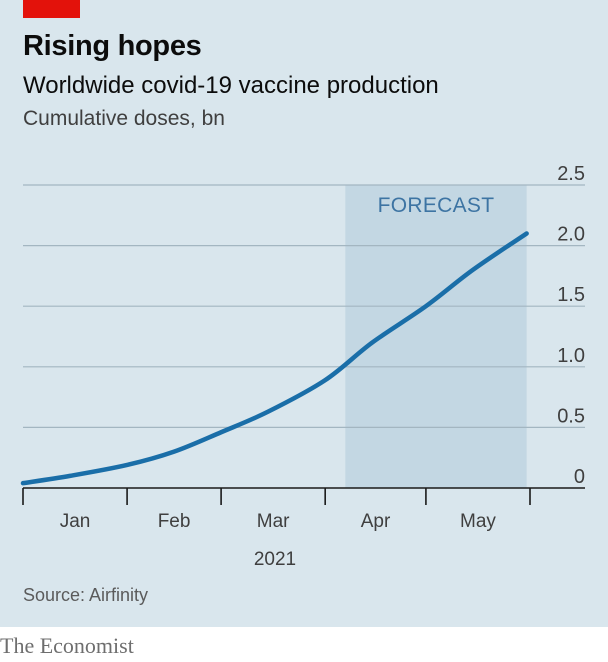 This screenshot has width=608, height=662. What do you see at coordinates (67, 645) in the screenshot?
I see `brand-logo-text: The Economist` at bounding box center [67, 645].